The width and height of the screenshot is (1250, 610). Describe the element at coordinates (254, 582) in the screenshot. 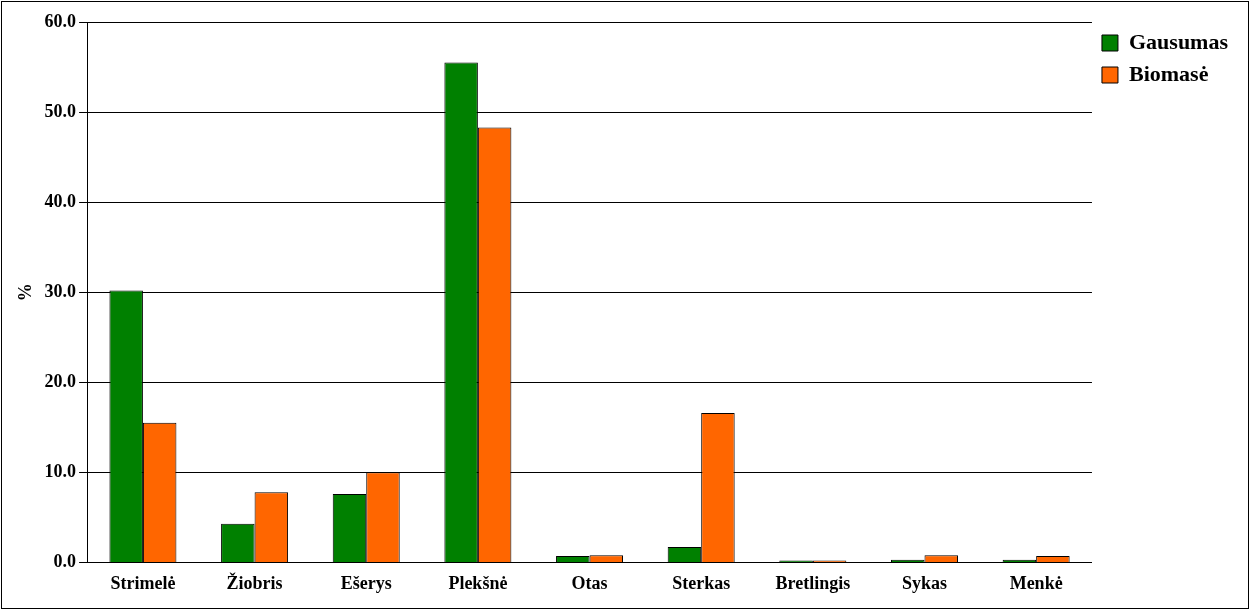

I see `x-tick-label: Žiobris` at that location.